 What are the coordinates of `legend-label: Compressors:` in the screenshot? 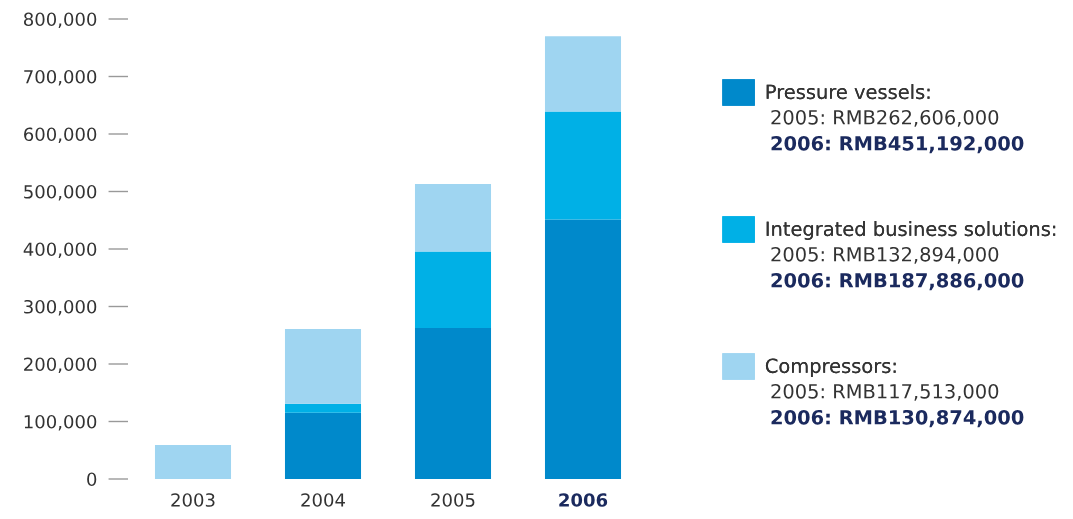 It's located at (830, 367).